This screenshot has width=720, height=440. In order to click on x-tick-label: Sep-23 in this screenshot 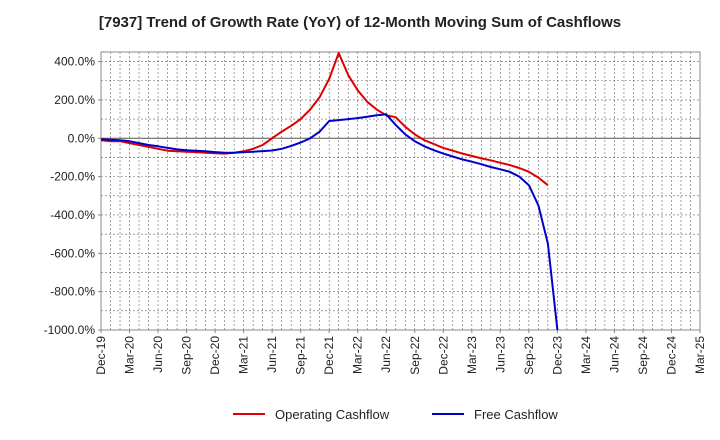, I will do `click(529, 355)`.